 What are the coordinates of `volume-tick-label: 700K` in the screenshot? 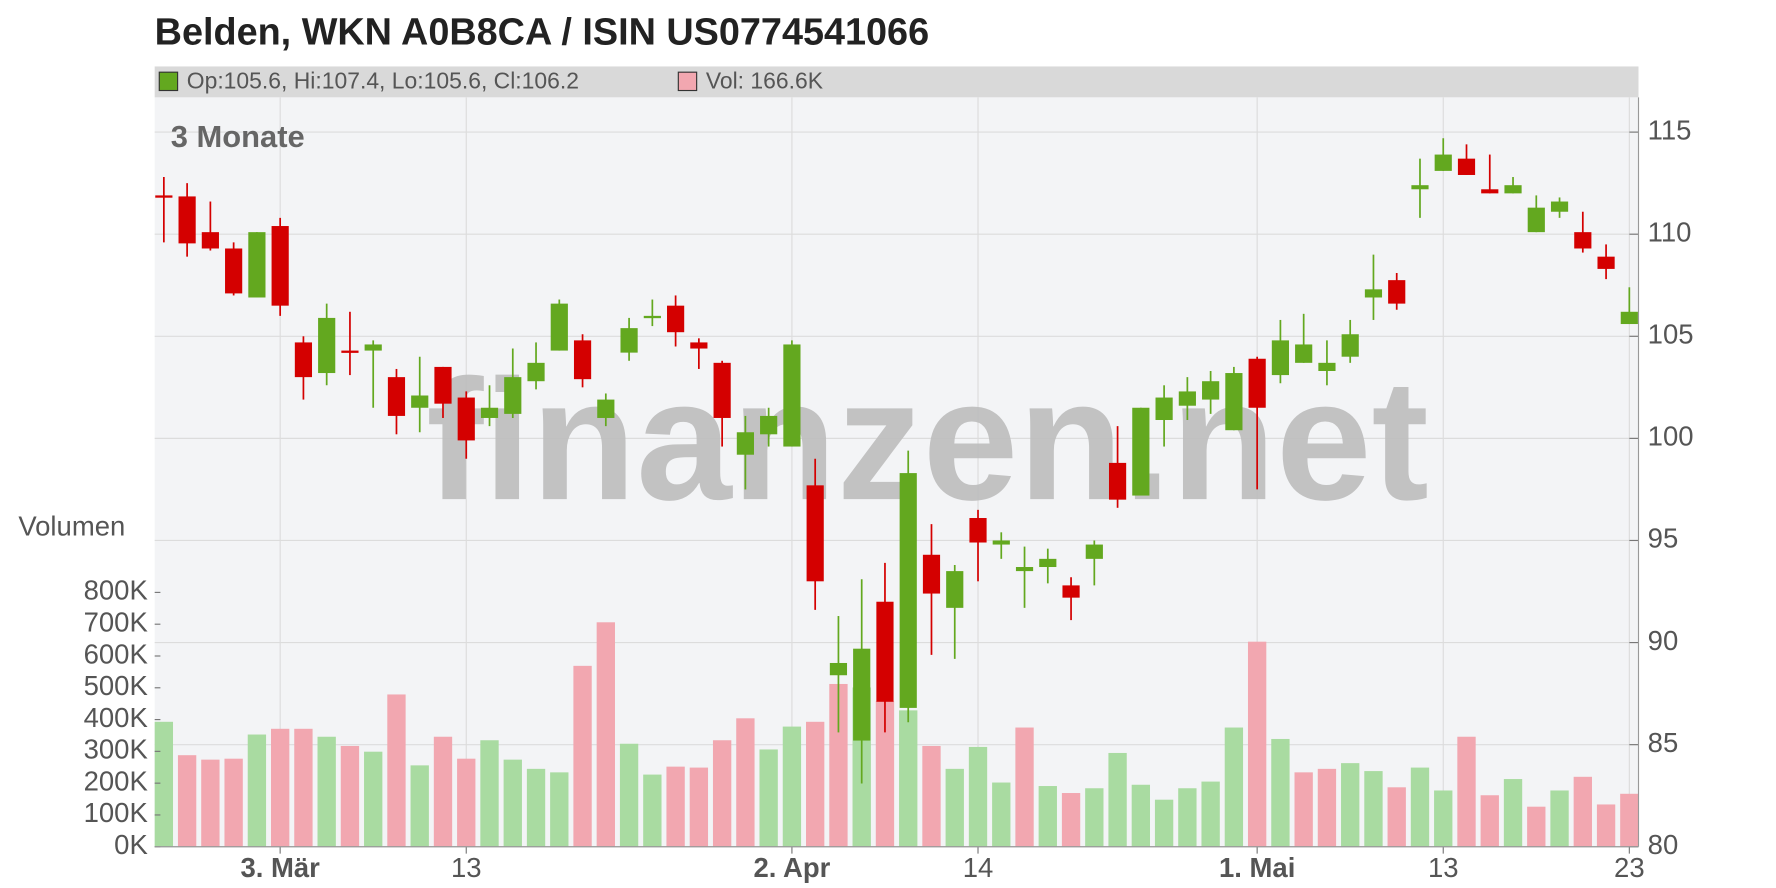 It's located at (116, 621).